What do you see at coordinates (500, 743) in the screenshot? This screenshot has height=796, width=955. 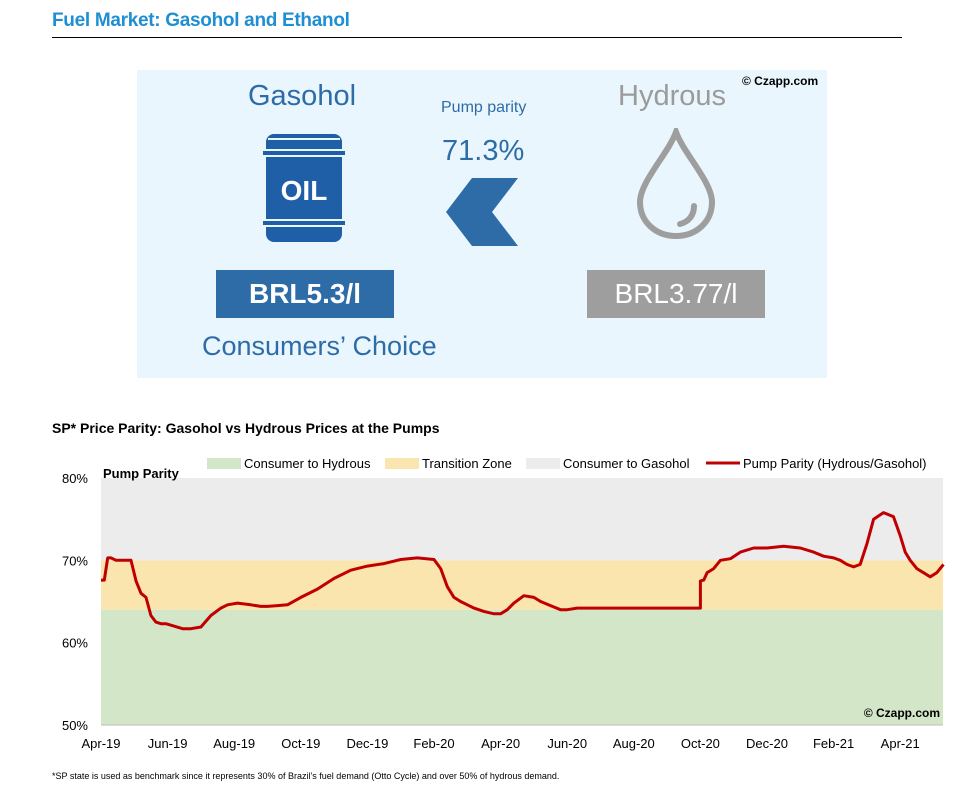 I see `x-tick-label: Apr-20` at bounding box center [500, 743].